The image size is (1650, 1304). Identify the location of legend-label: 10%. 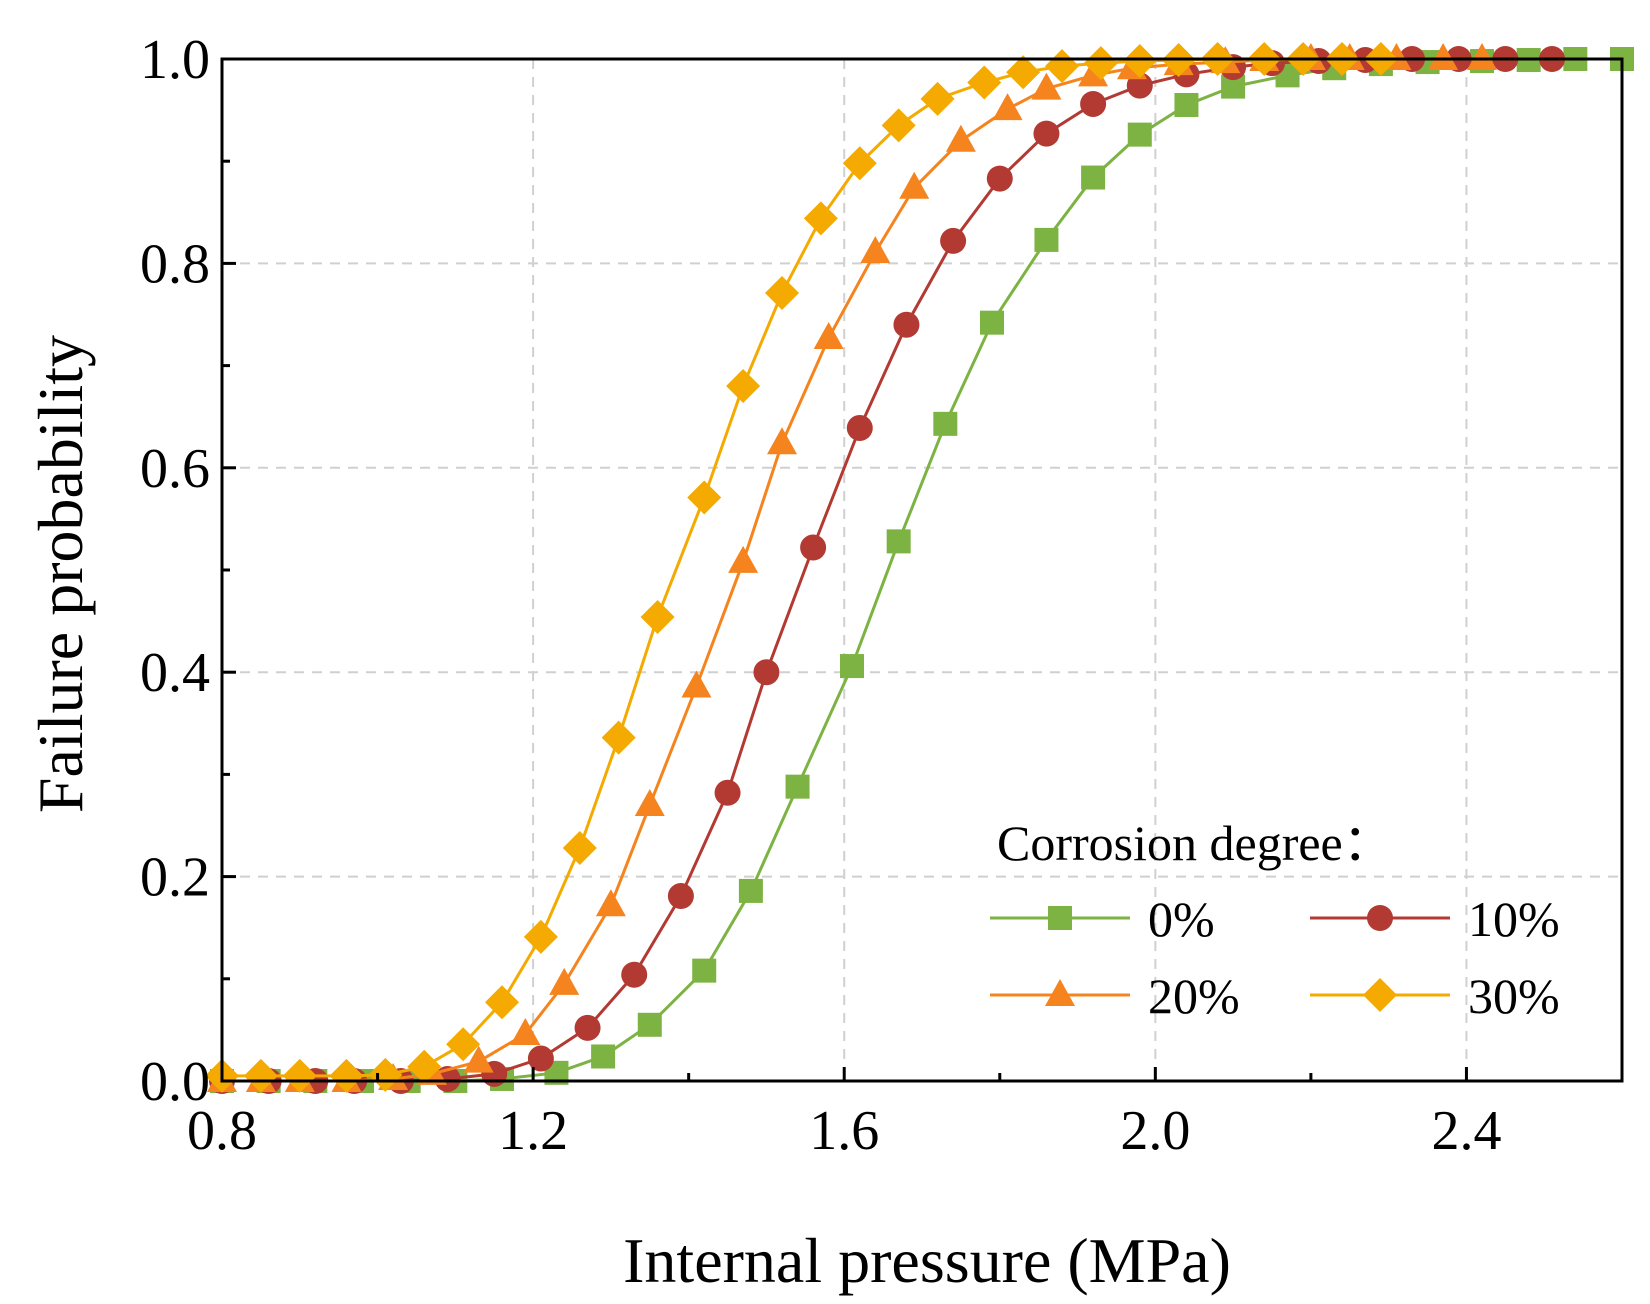
(1514, 919).